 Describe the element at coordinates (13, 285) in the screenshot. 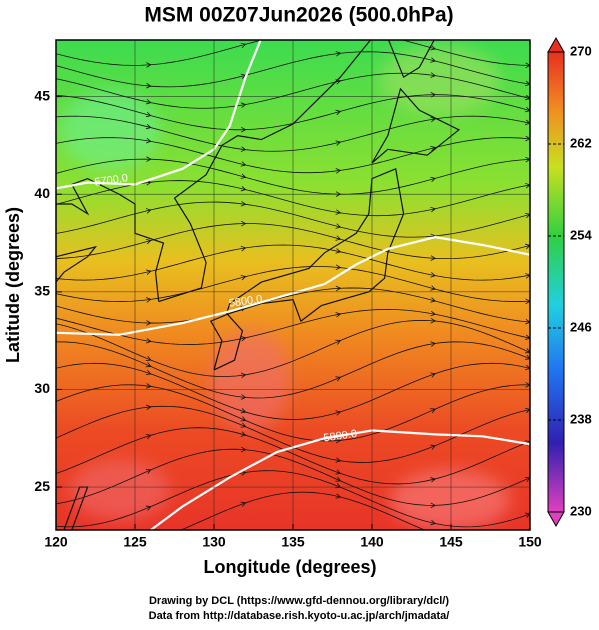

I see `y-axis-label: Latitude (degrees)` at that location.